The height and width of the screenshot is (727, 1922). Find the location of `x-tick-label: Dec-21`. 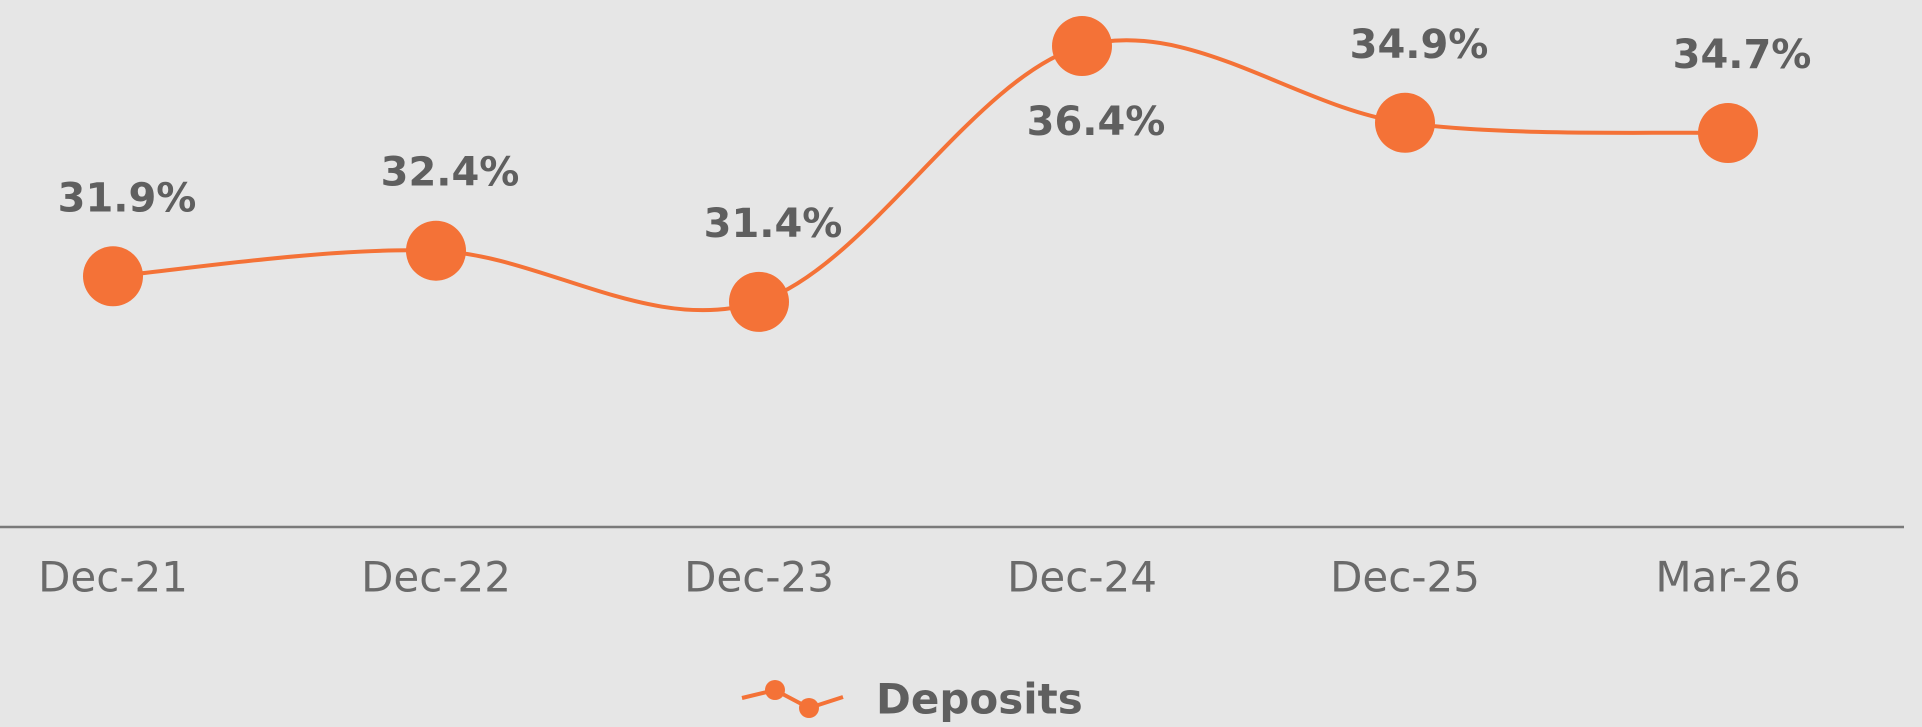

x-tick-label: Dec-21 is located at coordinates (113, 577).